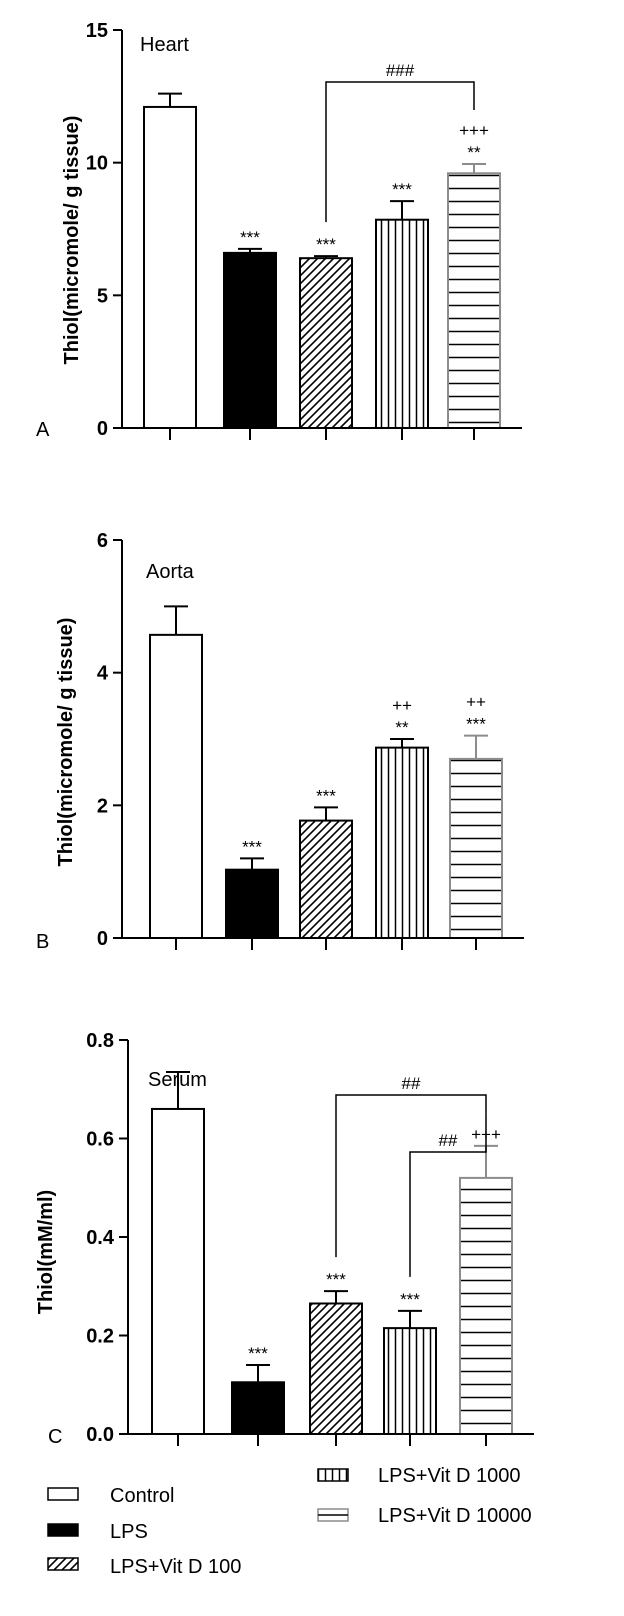  I want to click on panel-b-title: Aorta, so click(170, 572).